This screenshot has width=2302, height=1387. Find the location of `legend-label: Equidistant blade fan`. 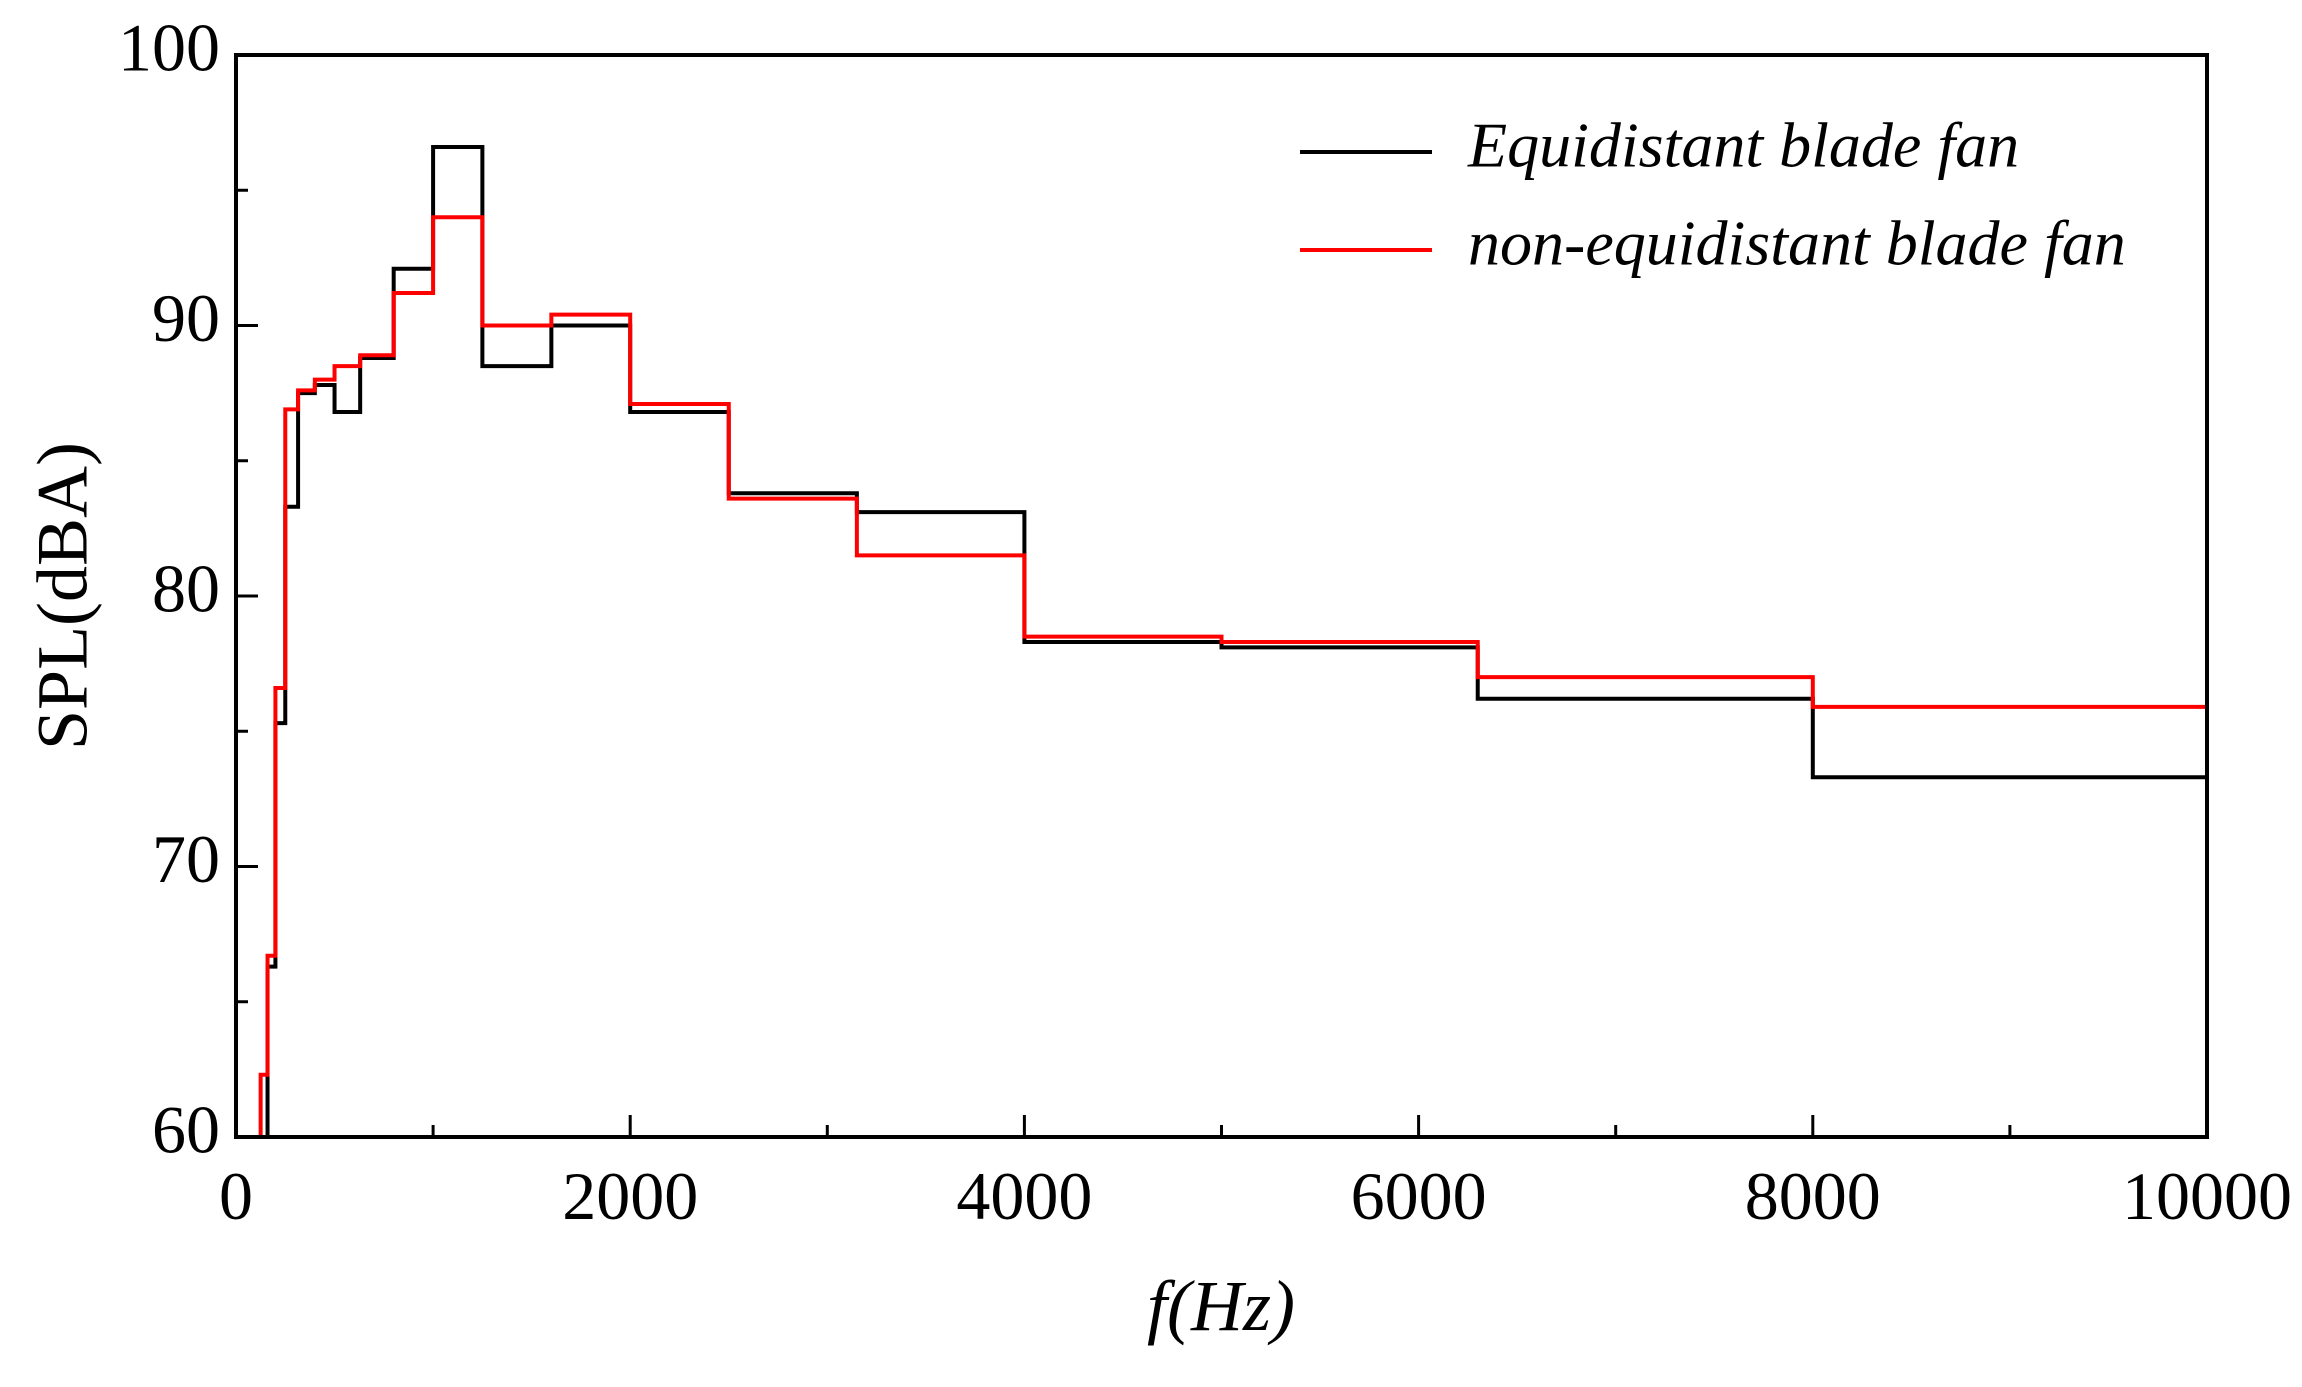

legend-label: Equidistant blade fan is located at coordinates (1743, 145).